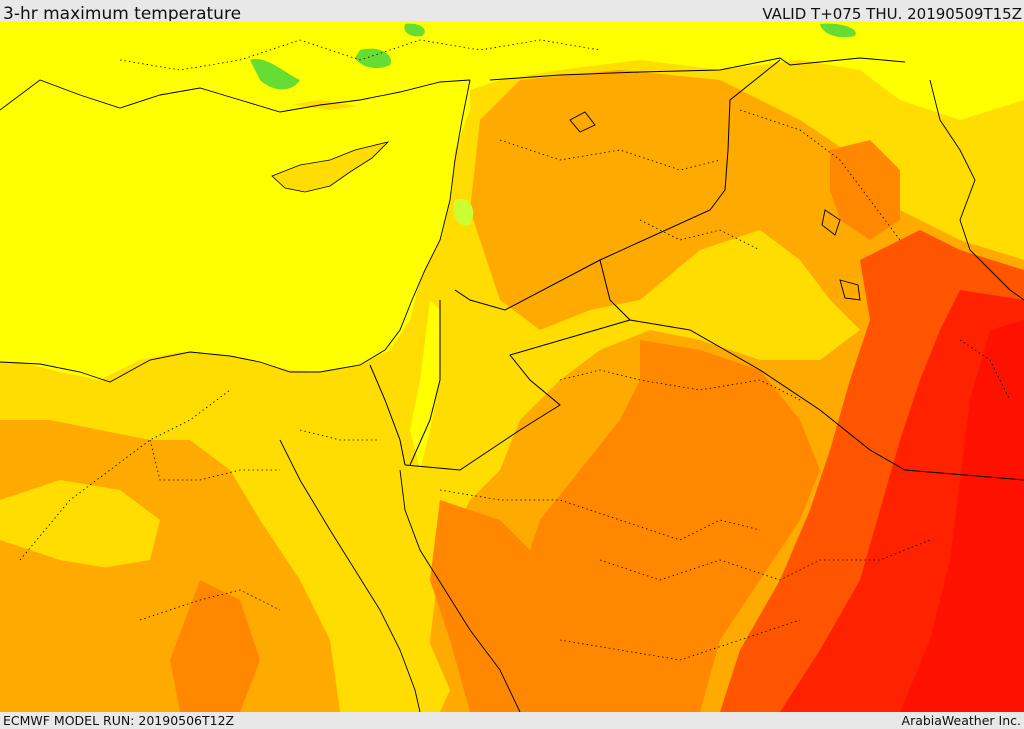 The image size is (1024, 729). I want to click on border-egypt-israel, so click(387, 415).